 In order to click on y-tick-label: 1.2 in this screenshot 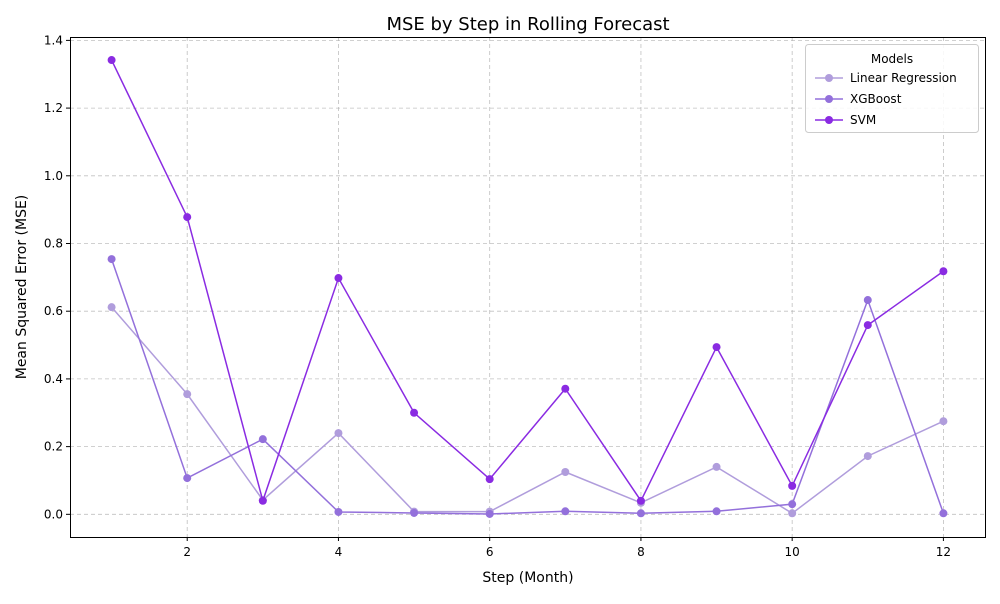, I will do `click(53, 108)`.